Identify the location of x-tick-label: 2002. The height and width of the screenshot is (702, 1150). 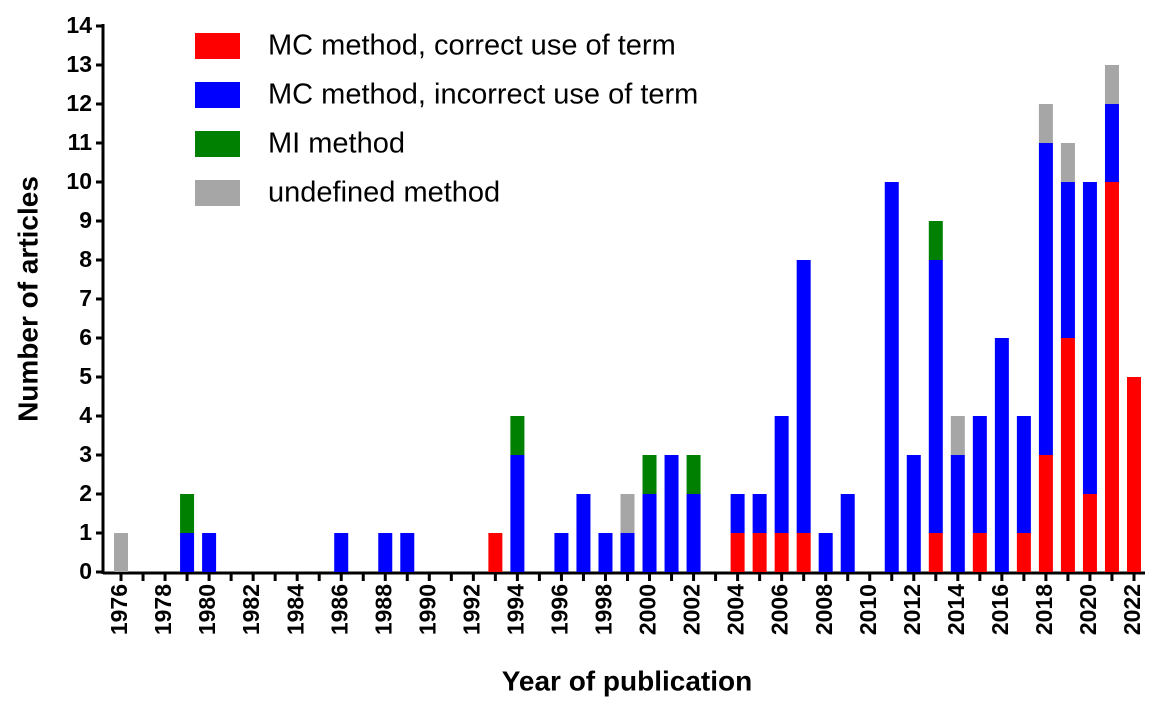
(692, 609).